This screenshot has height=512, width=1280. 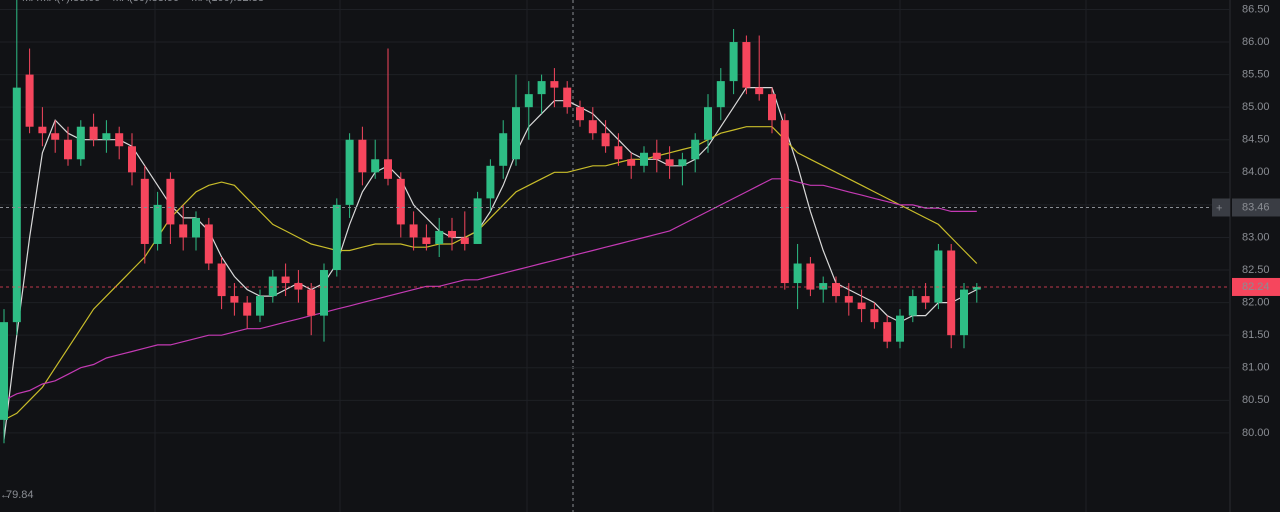 What do you see at coordinates (1256, 237) in the screenshot?
I see `y-tick-label: 83.00` at bounding box center [1256, 237].